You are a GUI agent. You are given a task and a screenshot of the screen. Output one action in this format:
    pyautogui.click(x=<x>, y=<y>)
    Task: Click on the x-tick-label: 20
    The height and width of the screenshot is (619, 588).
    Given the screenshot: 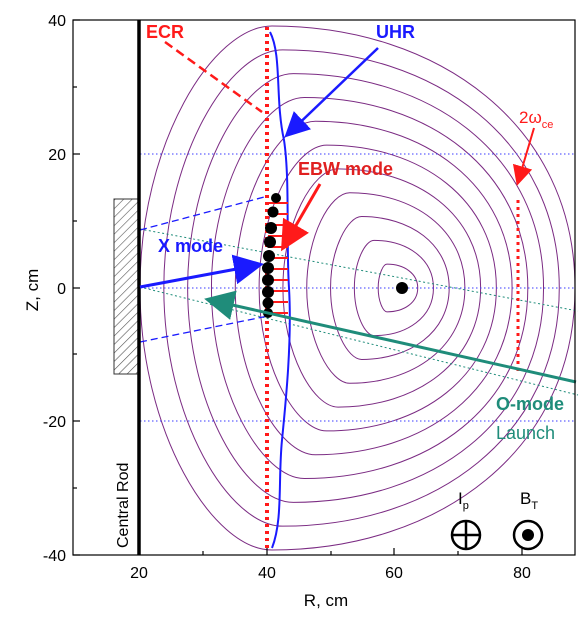 What is the action you would take?
    pyautogui.click(x=139, y=573)
    